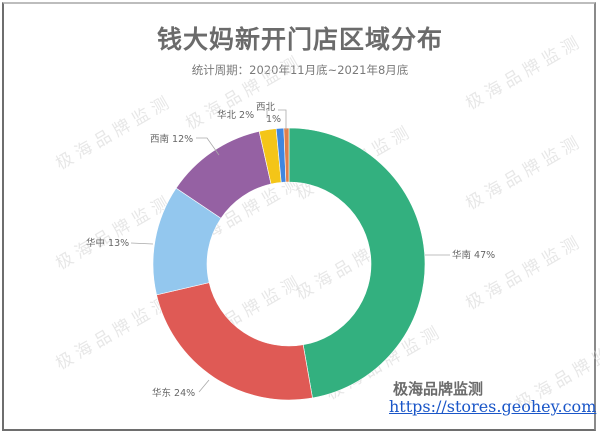 The height and width of the screenshot is (437, 600). Describe the element at coordinates (282, 119) in the screenshot. I see `leader-xibei` at that location.